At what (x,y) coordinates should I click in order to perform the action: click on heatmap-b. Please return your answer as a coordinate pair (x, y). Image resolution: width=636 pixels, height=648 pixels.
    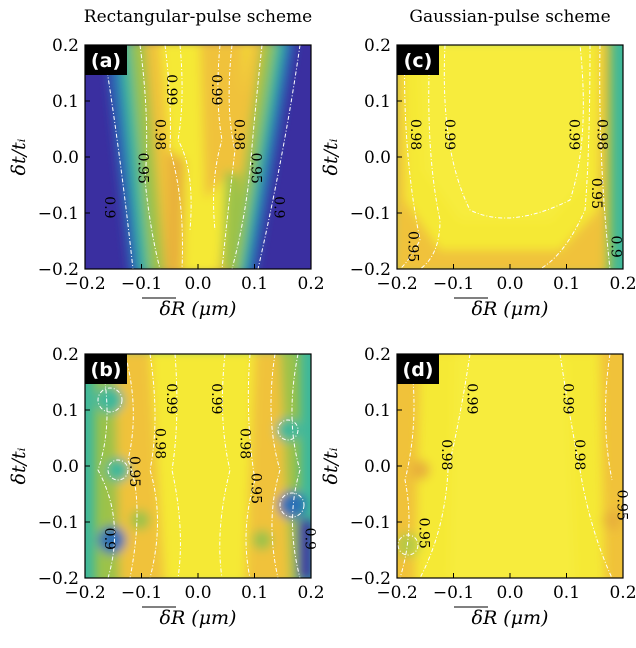
    Looking at the image, I should click on (198, 466).